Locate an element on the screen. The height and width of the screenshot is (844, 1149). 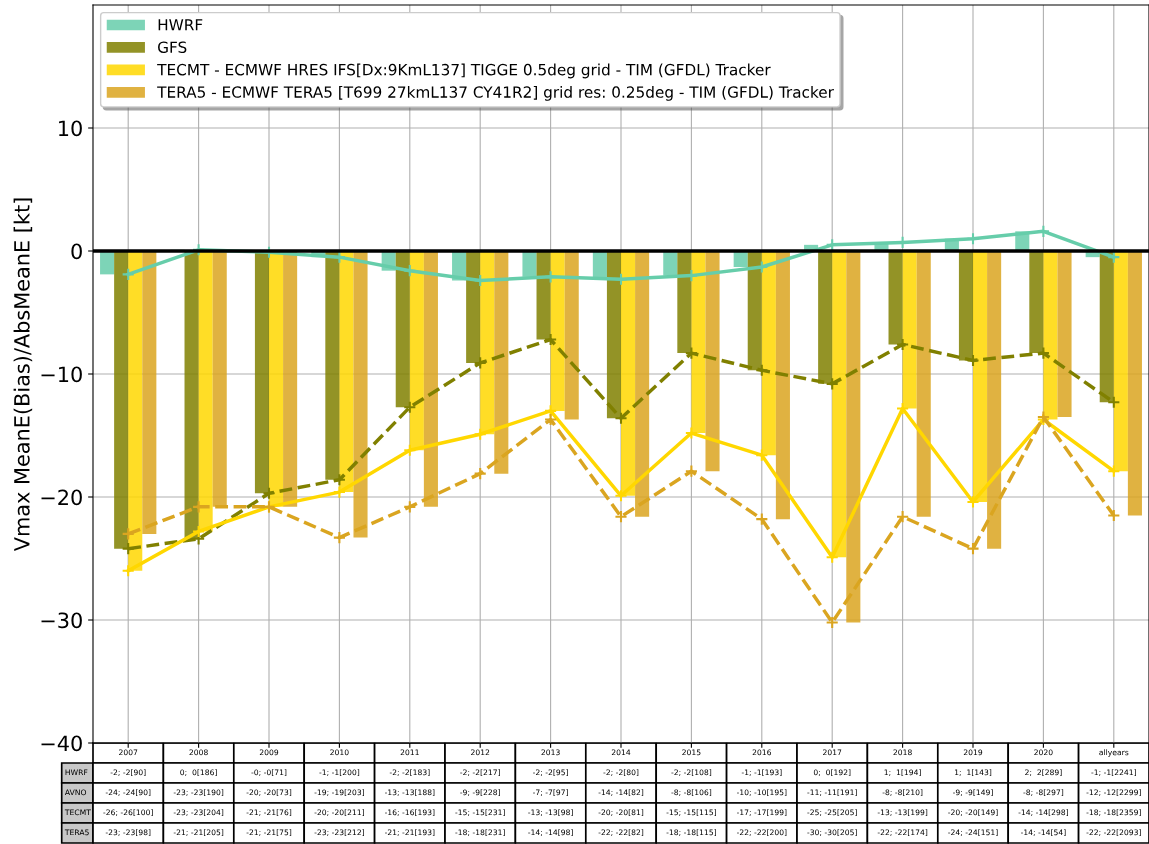
y-tick-label: 10 is located at coordinates (70, 128).